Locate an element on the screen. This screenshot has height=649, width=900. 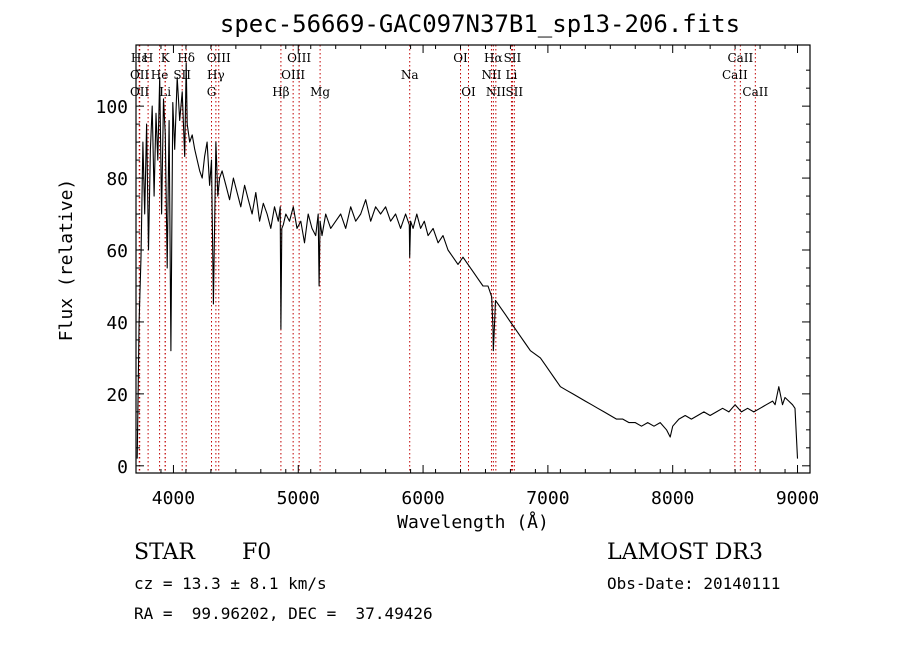
survey-name: LAMOST DR3 is located at coordinates (685, 552).